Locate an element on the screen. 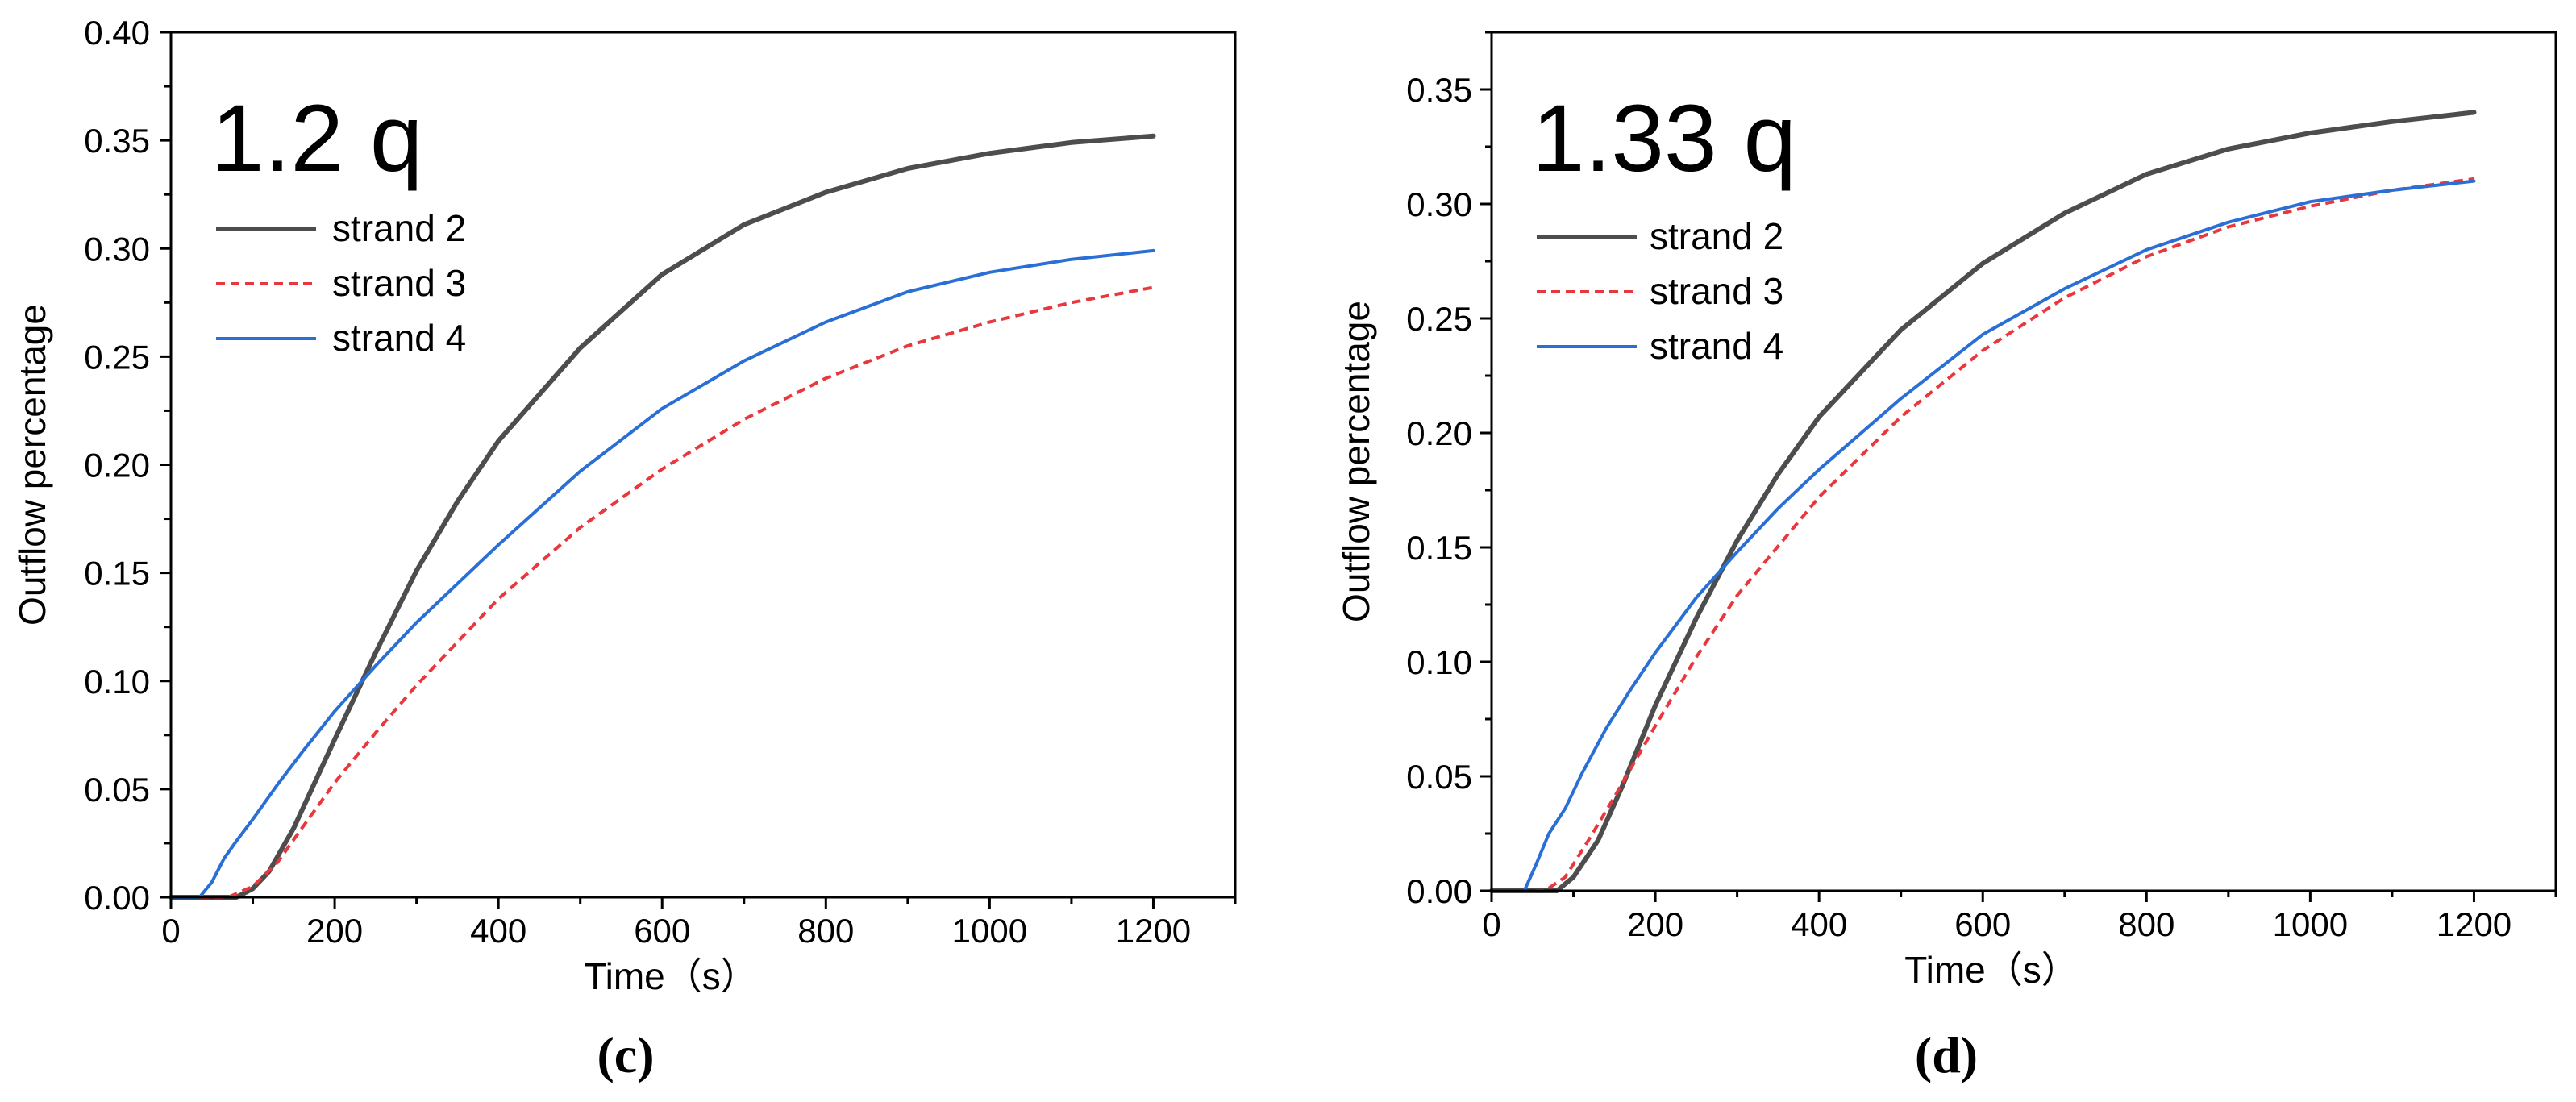 The width and height of the screenshot is (2576, 1102). condition-annotation: 1.33 q is located at coordinates (1664, 138).